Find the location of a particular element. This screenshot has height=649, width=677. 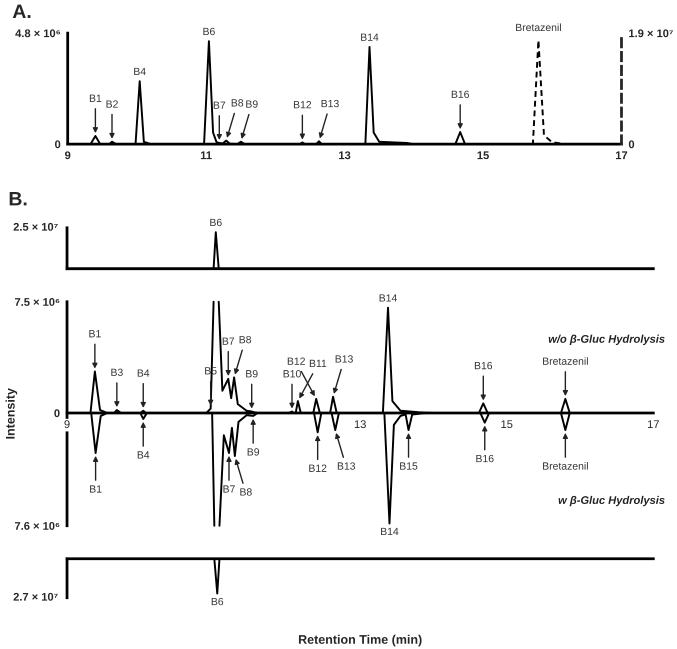

annotation: B10 is located at coordinates (292, 374).